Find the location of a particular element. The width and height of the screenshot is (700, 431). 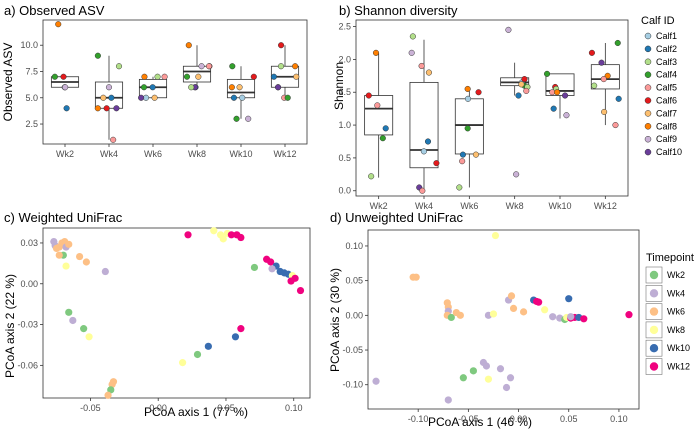

xtick-label: -0.05 is located at coordinates (468, 419).